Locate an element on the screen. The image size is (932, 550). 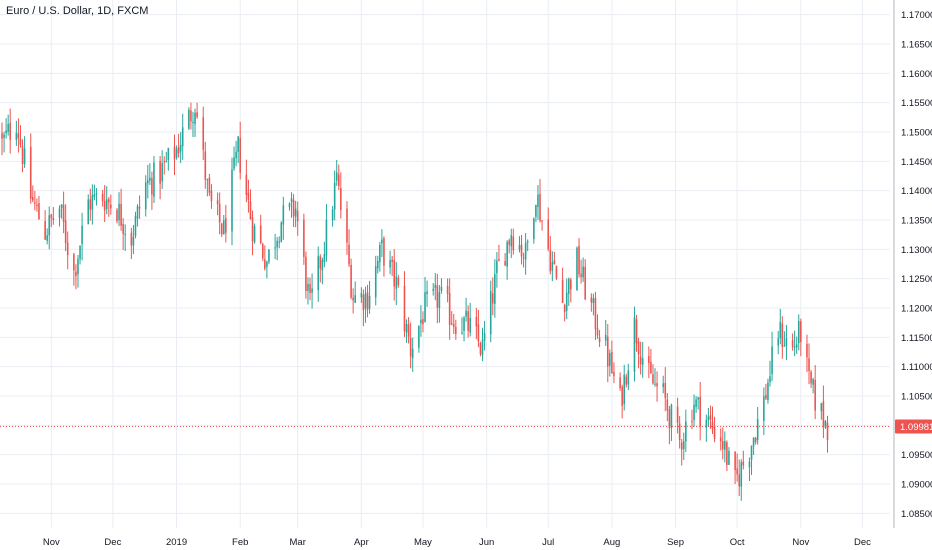
y-tick-label: 1.15000 is located at coordinates (916, 133).